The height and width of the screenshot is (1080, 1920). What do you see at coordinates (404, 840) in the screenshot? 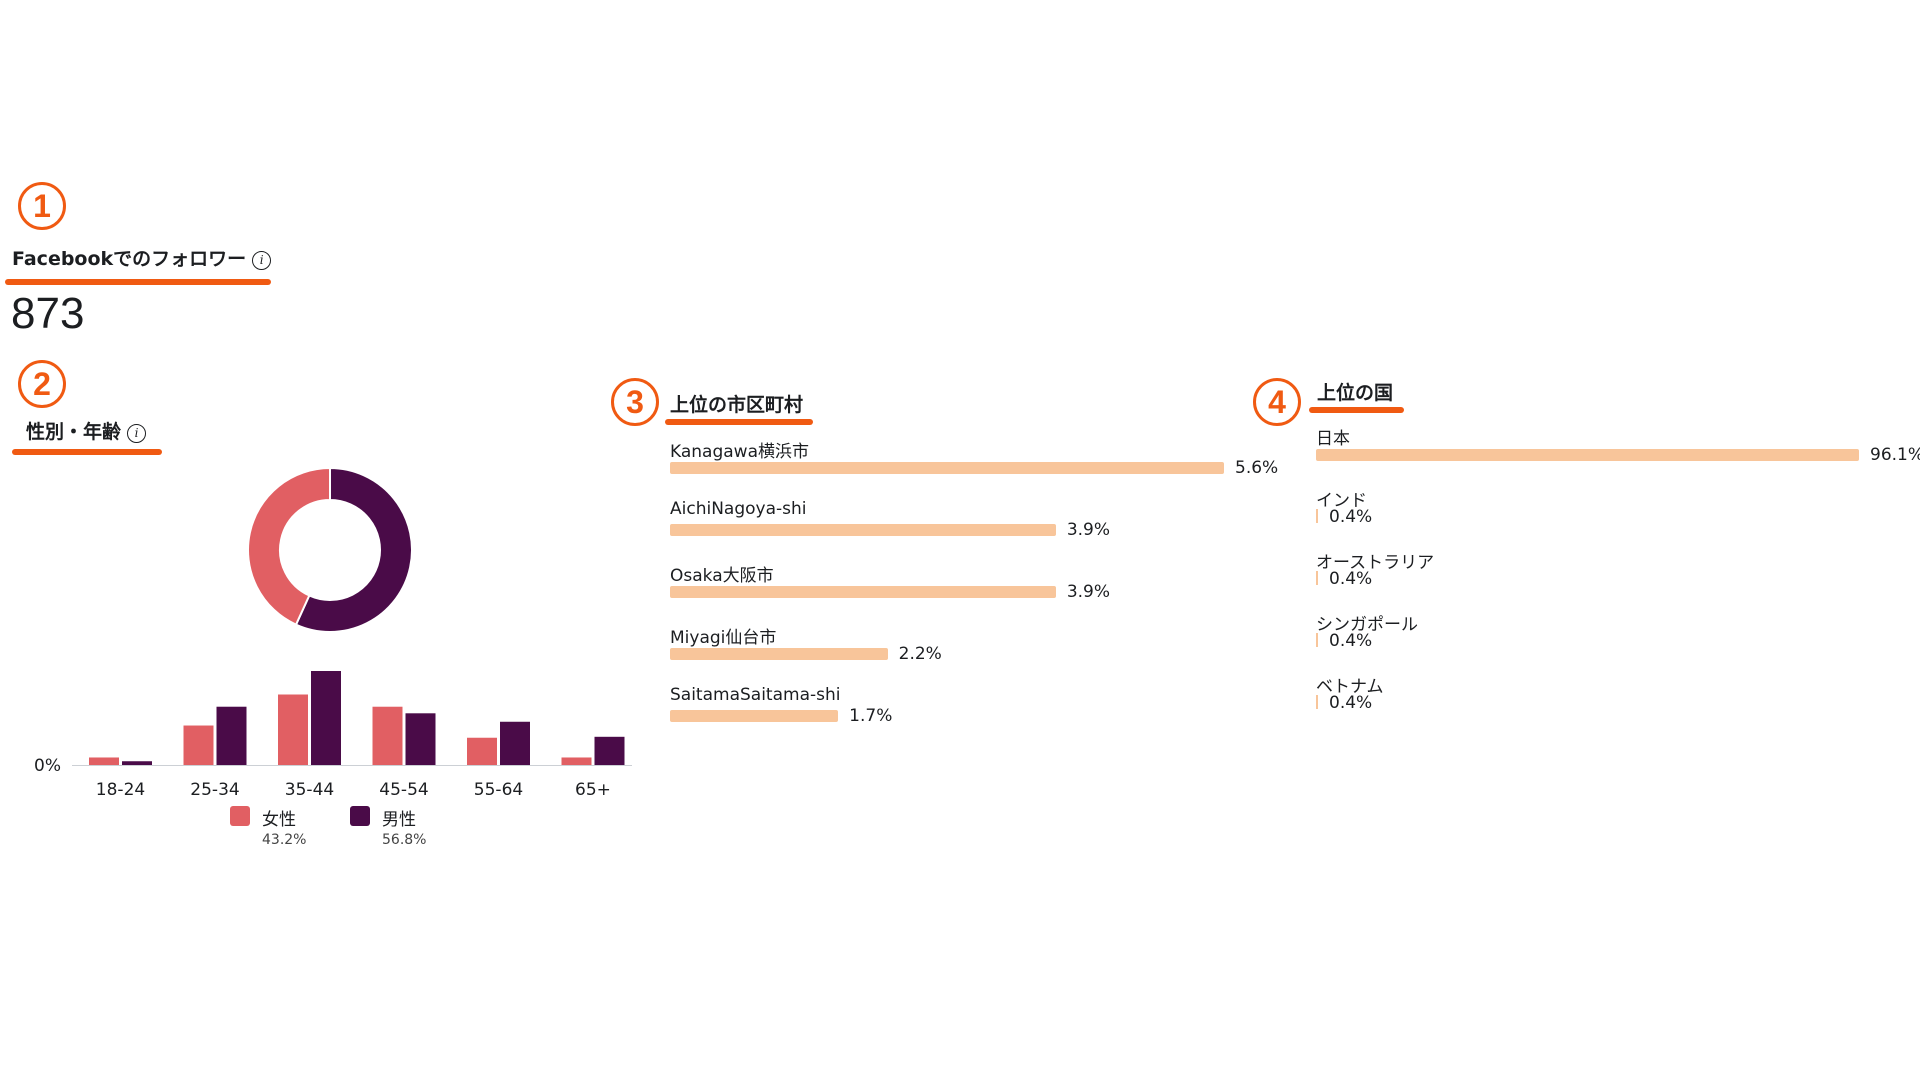
I see `legend-pct-male: 56.8%` at bounding box center [404, 840].